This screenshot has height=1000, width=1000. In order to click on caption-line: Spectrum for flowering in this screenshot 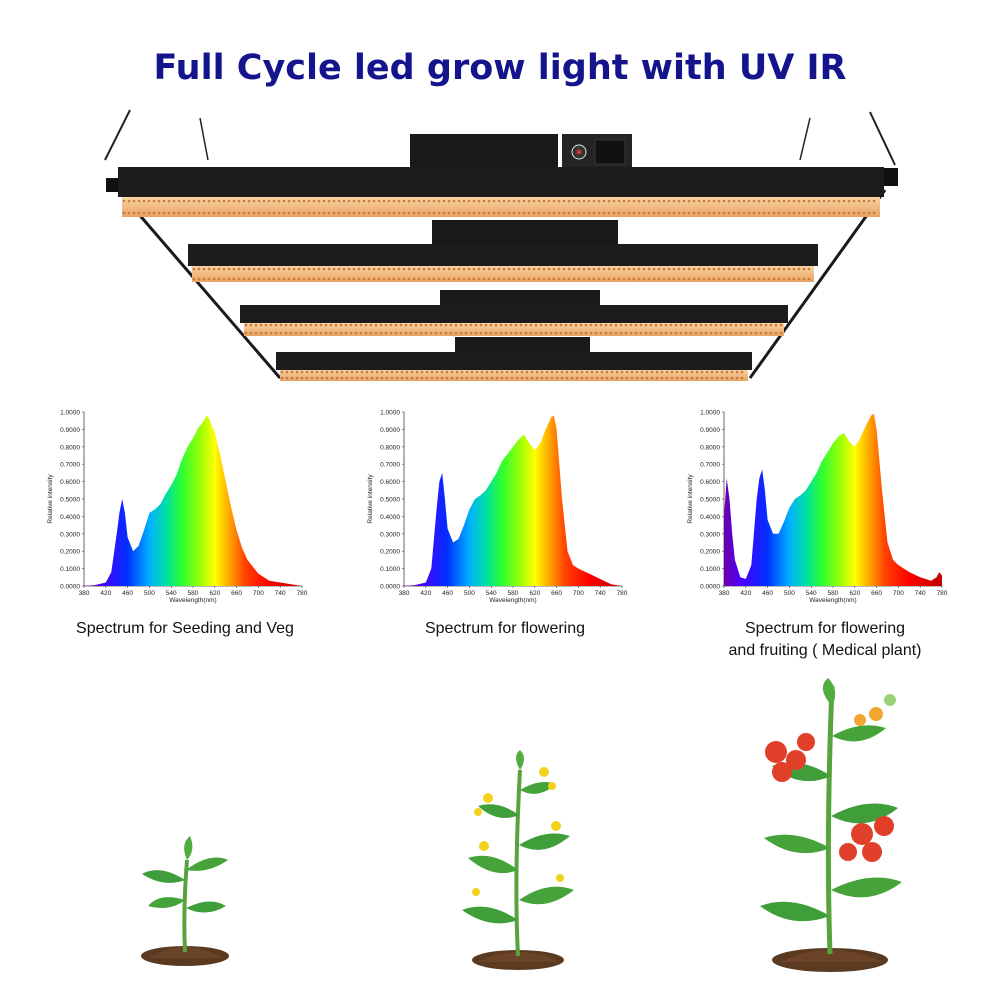, I will do `click(505, 628)`.